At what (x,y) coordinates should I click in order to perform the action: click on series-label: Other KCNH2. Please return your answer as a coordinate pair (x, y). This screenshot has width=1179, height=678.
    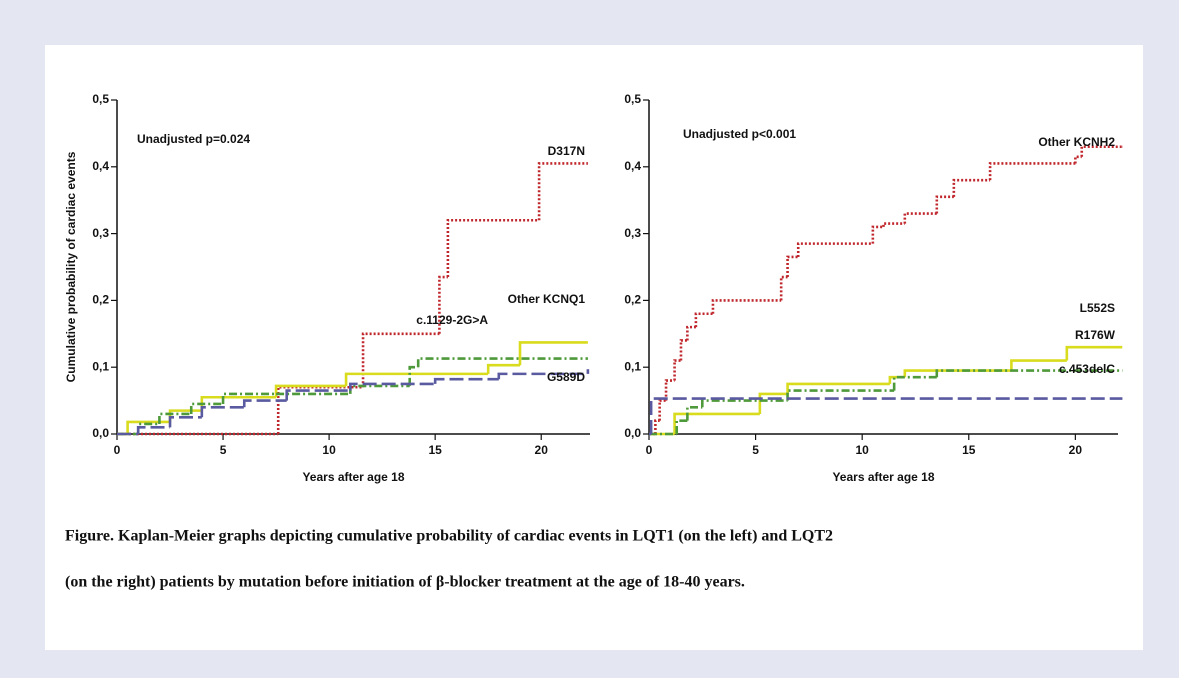
    Looking at the image, I should click on (1076, 142).